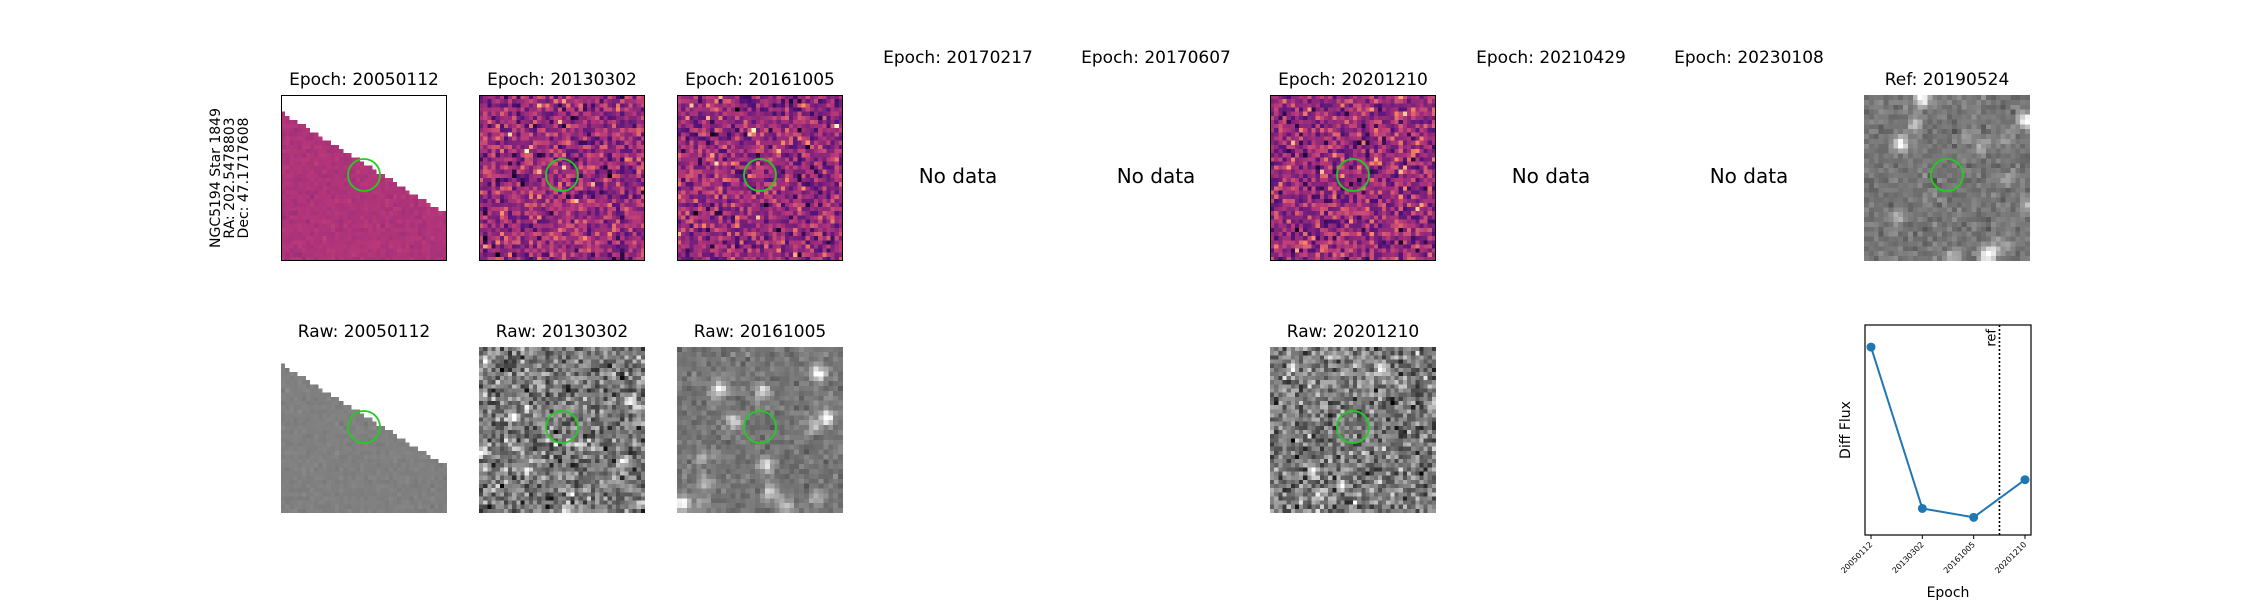 The width and height of the screenshot is (2250, 600). I want to click on raw-title-1: Raw: 20050112, so click(364, 332).